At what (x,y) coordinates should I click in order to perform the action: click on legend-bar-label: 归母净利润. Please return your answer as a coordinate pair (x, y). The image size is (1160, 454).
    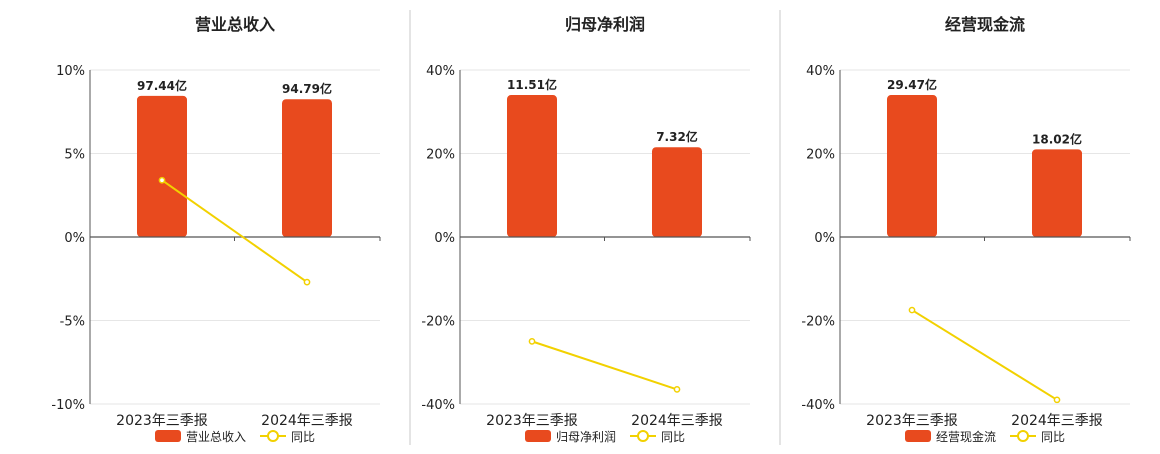
    Looking at the image, I should click on (586, 437).